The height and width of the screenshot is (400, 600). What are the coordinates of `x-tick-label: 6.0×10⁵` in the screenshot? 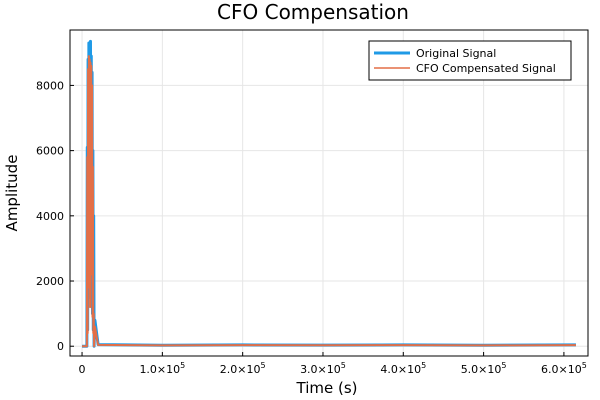 It's located at (564, 368).